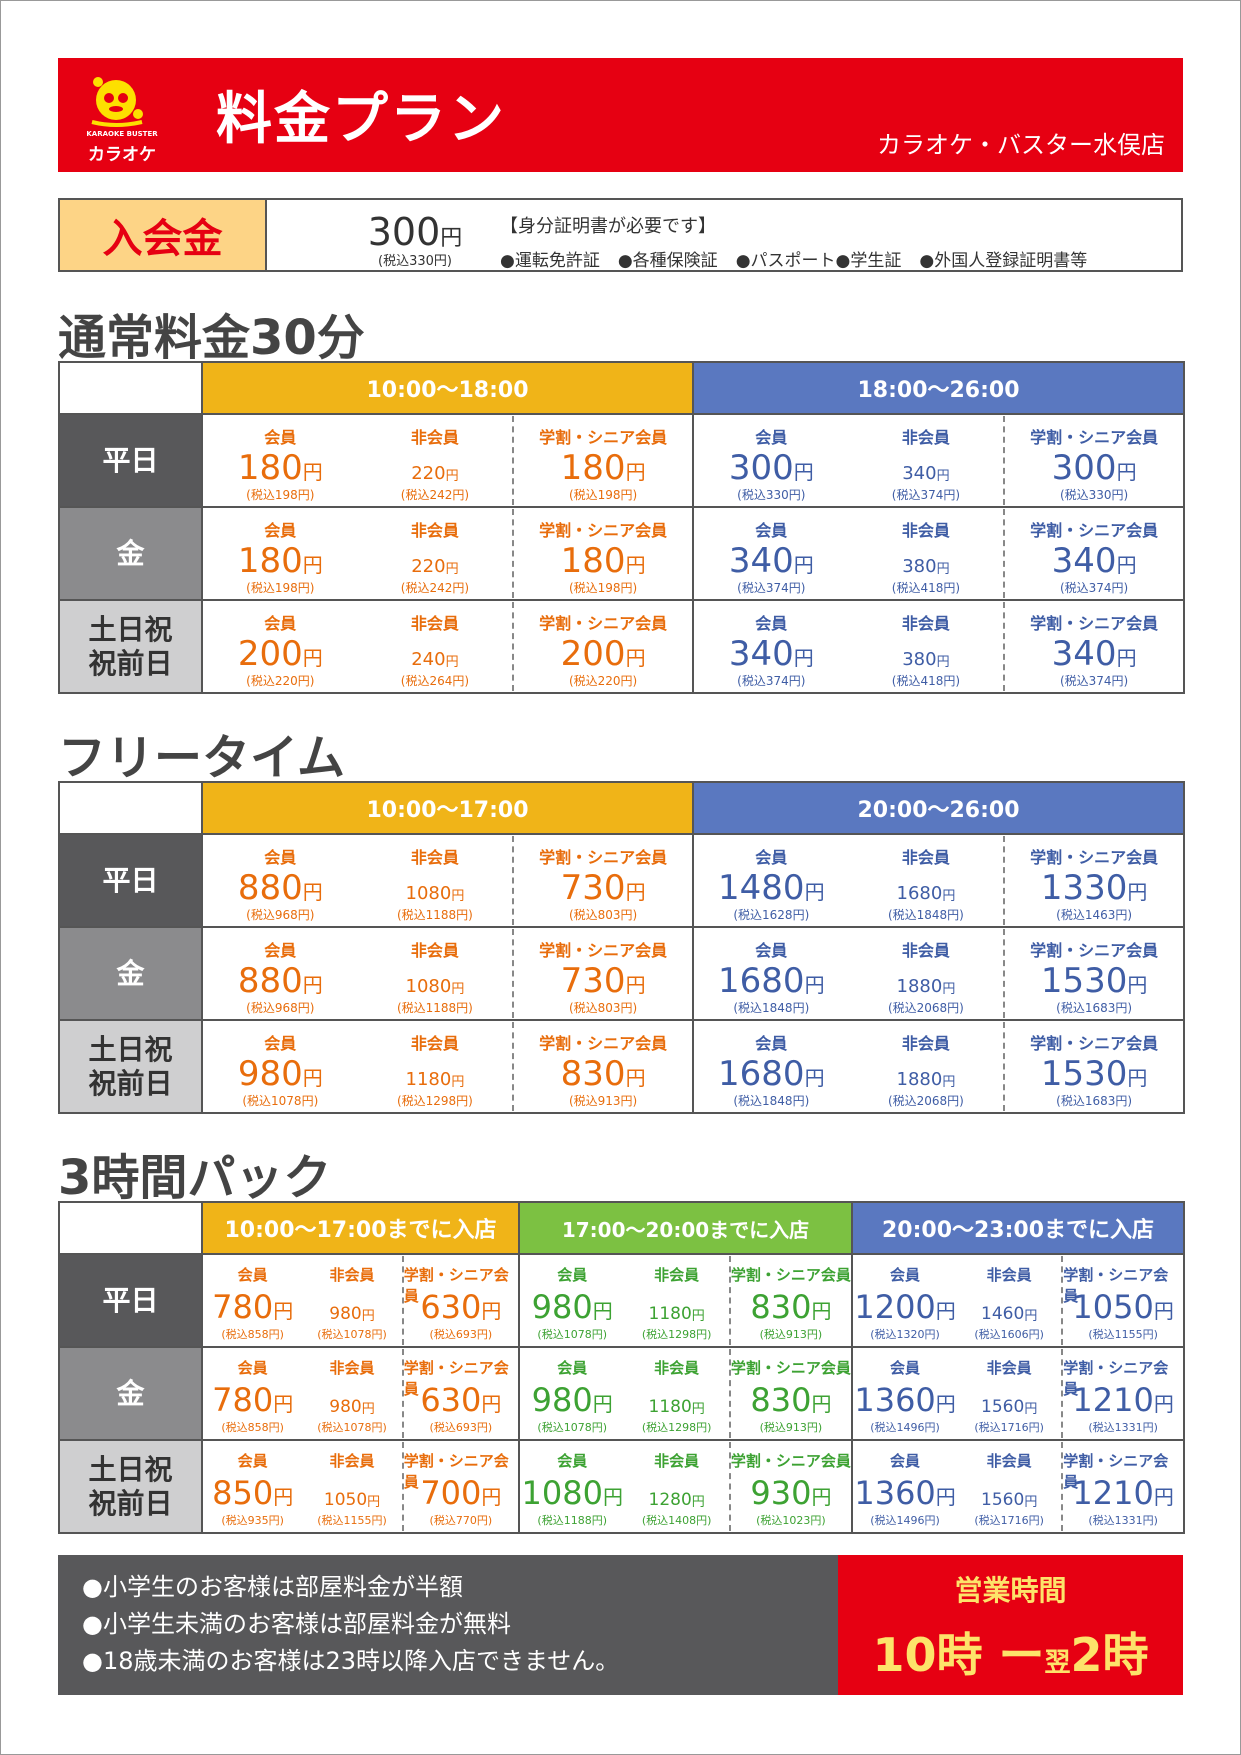 The width and height of the screenshot is (1241, 1755). Describe the element at coordinates (1021, 1655) in the screenshot. I see `hours-dash: ー` at that location.